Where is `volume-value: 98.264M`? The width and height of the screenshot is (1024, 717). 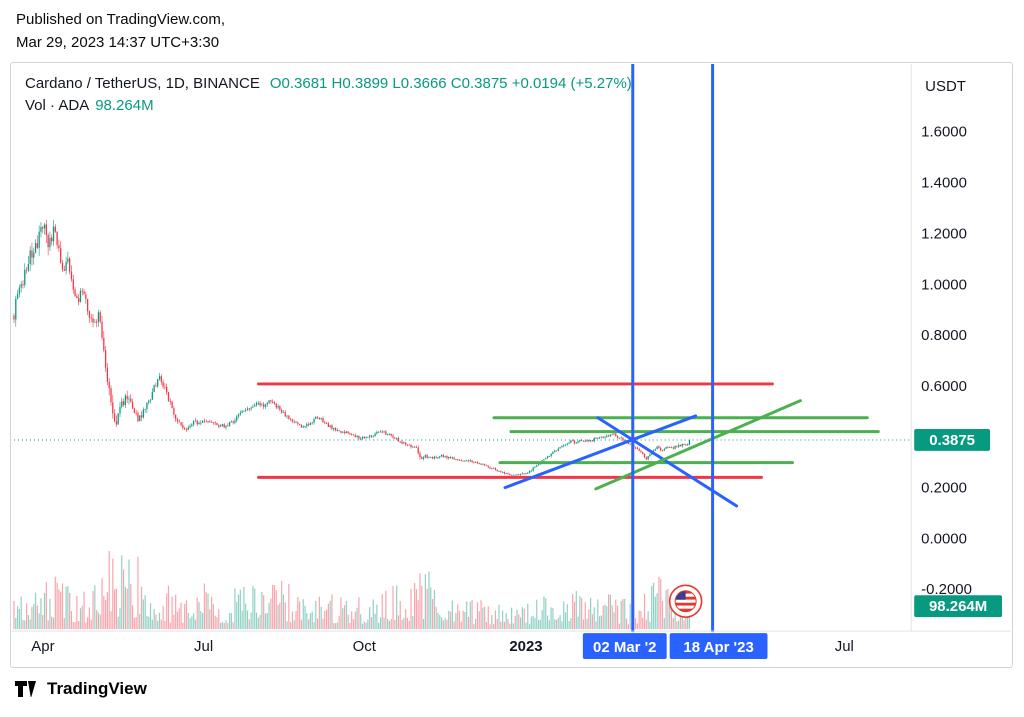 volume-value: 98.264M is located at coordinates (124, 105).